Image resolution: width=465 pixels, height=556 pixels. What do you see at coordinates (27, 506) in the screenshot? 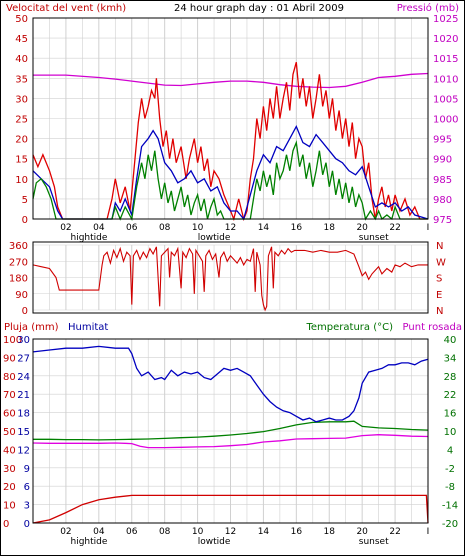
I see `y-tick-label-humidity: 3` at bounding box center [27, 506].